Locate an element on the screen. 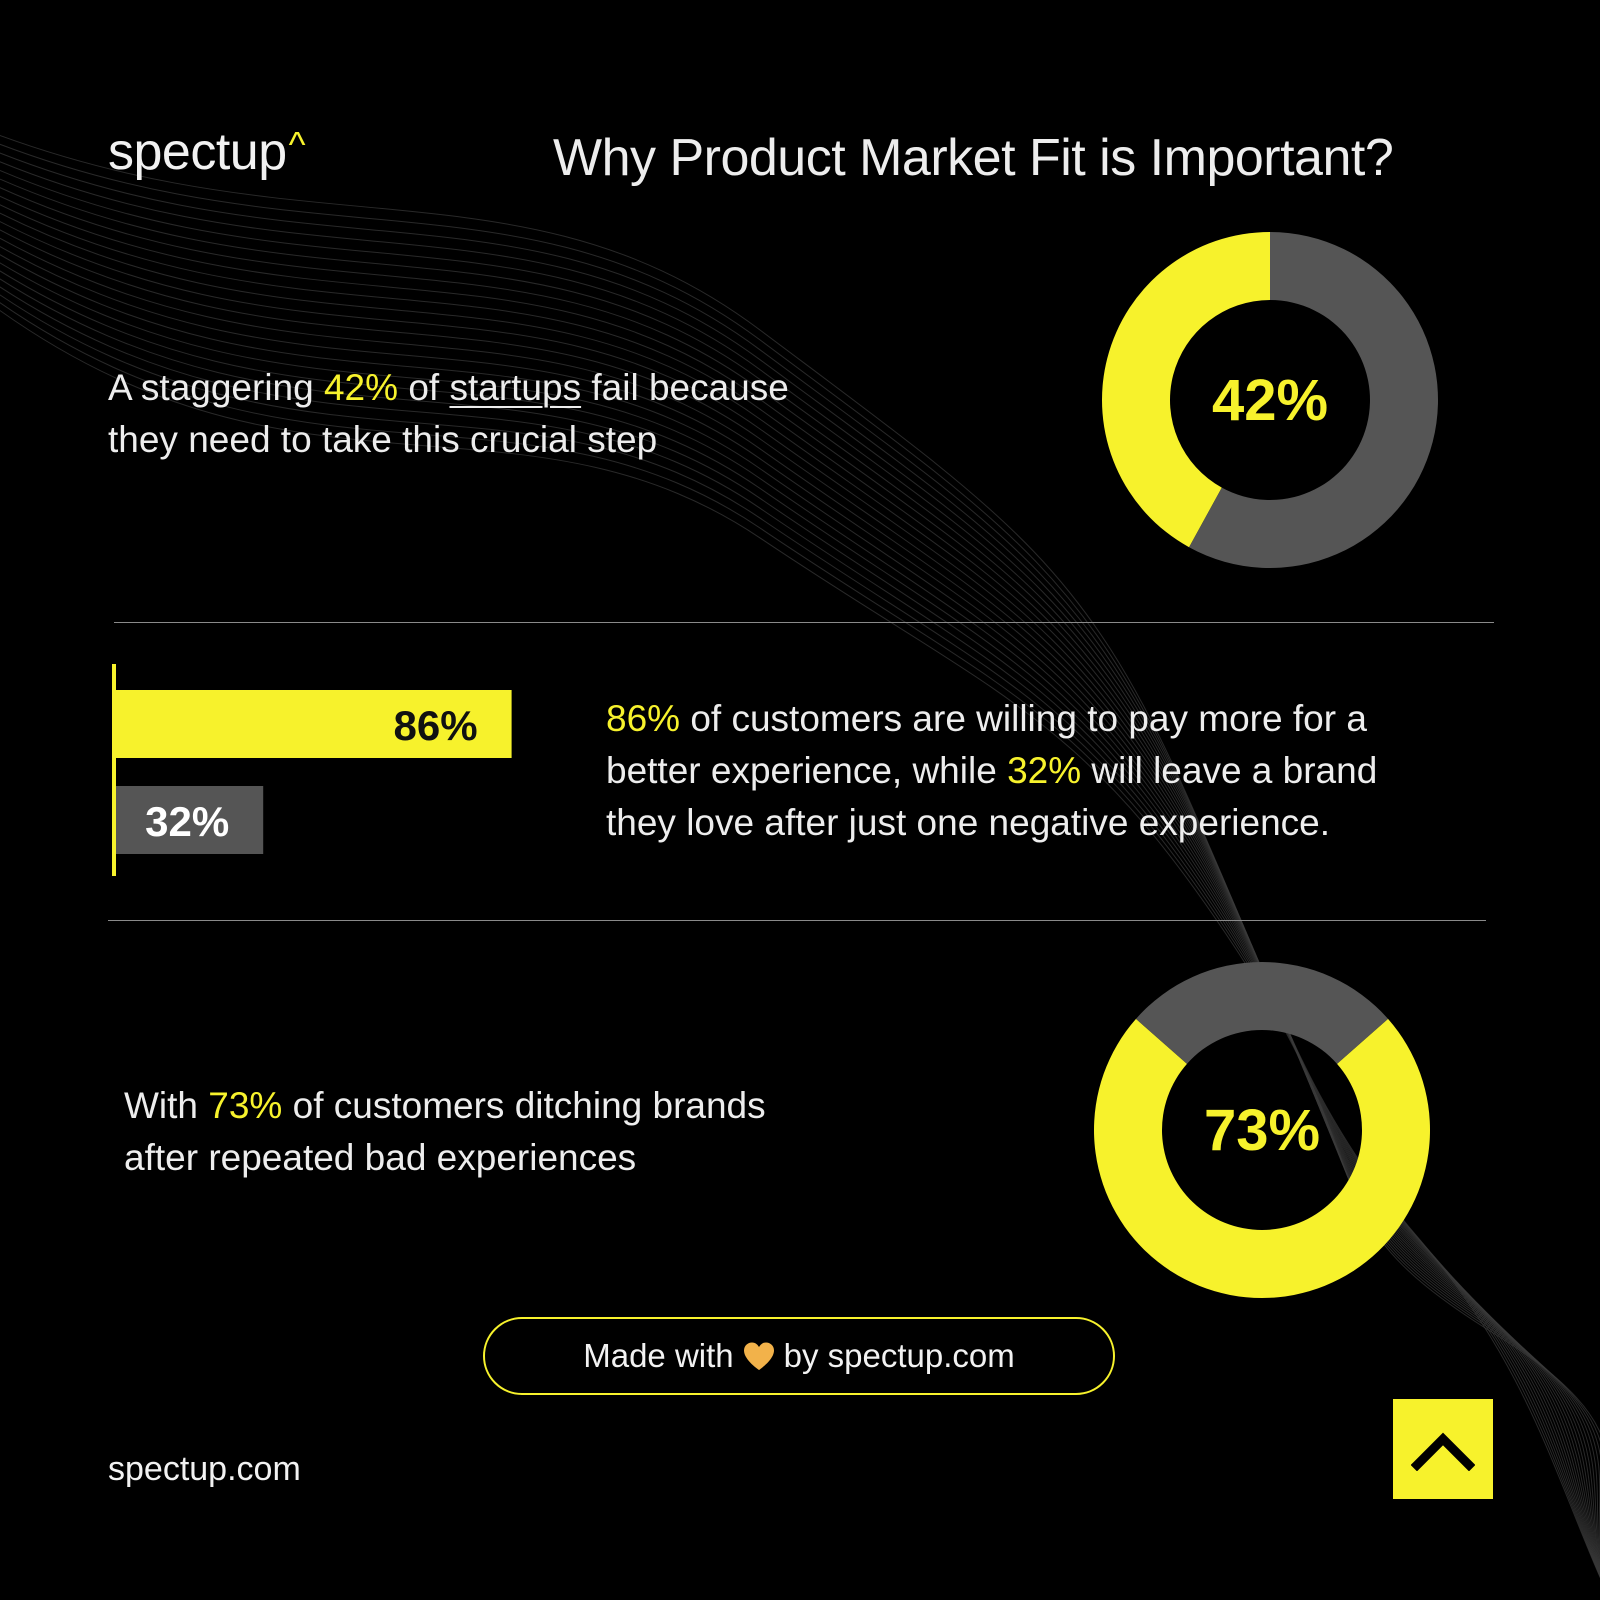 The width and height of the screenshot is (1600, 1600). bar-label-86: 86% is located at coordinates (436, 725).